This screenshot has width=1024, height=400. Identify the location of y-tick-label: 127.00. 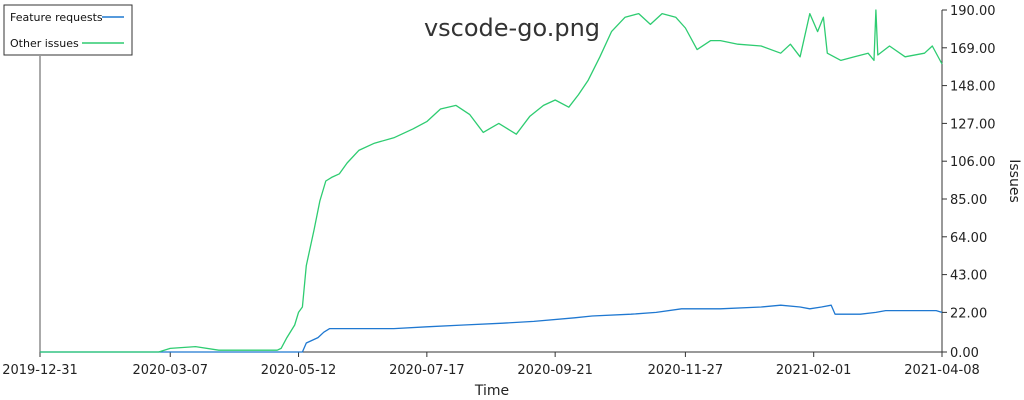
(973, 124).